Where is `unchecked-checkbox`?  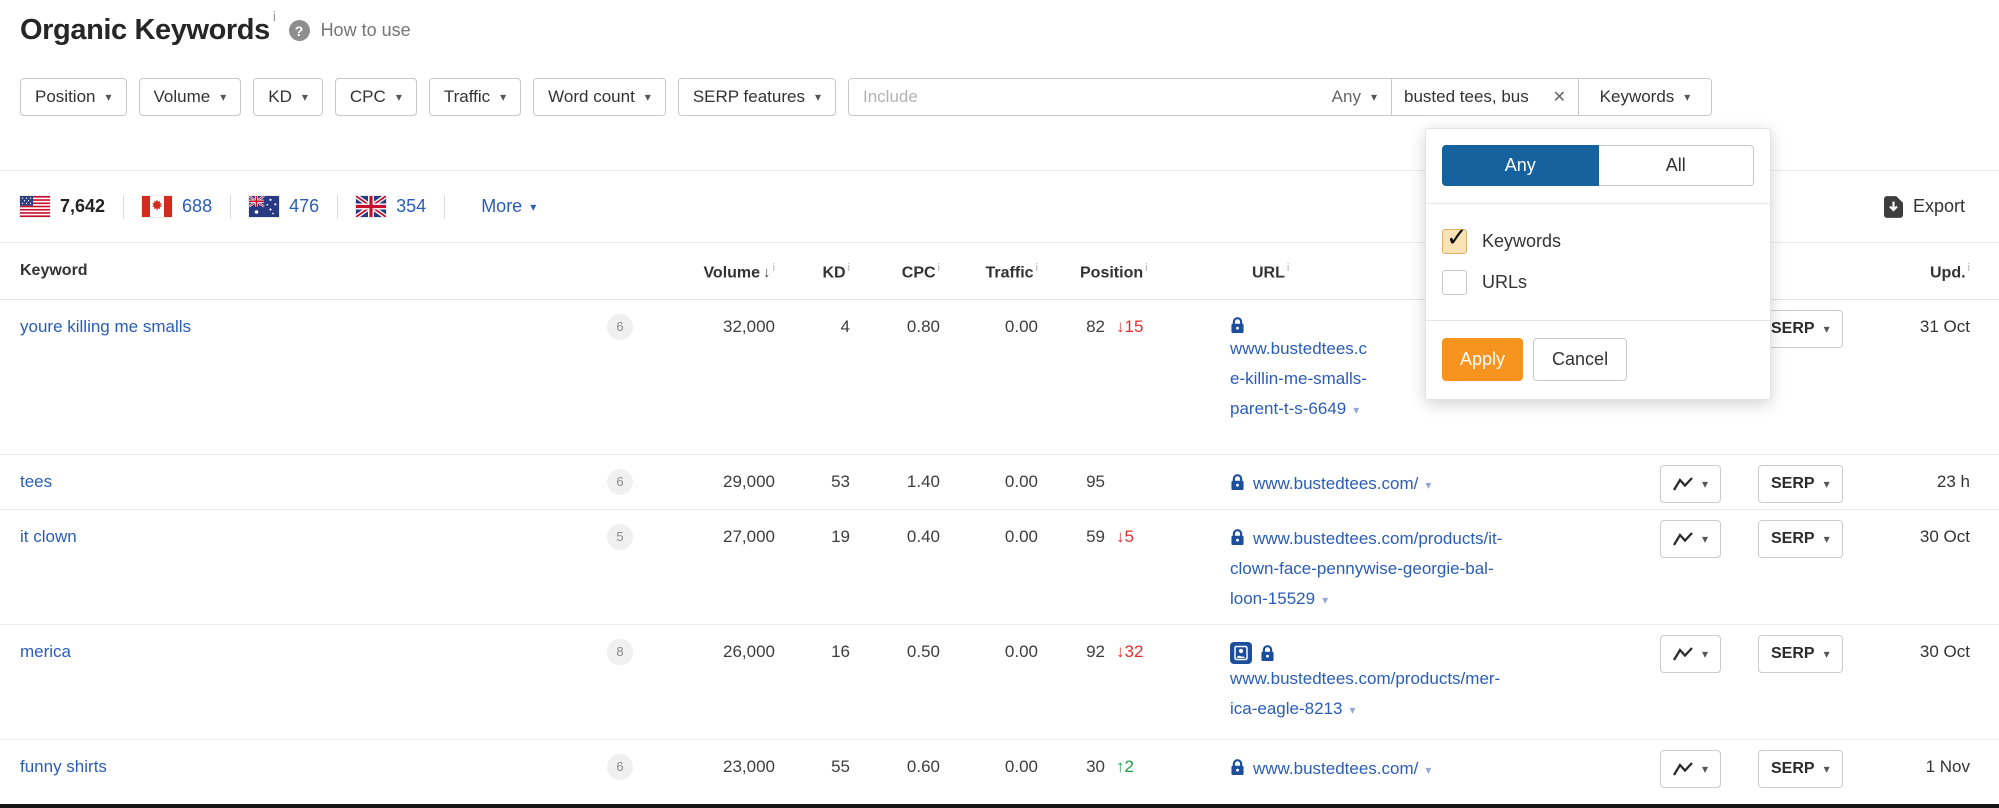 unchecked-checkbox is located at coordinates (1454, 282).